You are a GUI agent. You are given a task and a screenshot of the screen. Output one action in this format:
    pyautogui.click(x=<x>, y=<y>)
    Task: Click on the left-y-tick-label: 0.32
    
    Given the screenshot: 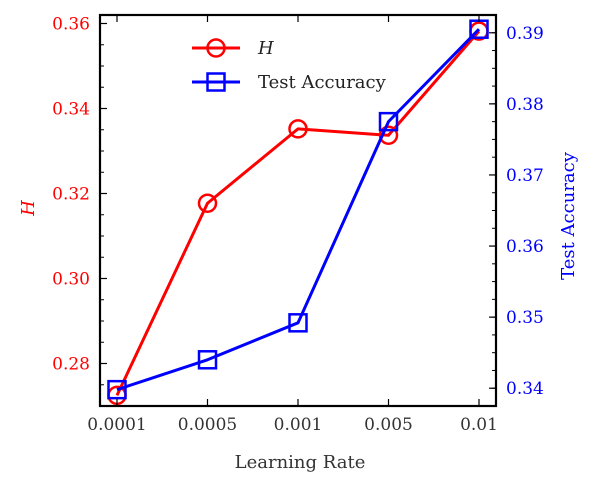 What is the action you would take?
    pyautogui.click(x=71, y=195)
    